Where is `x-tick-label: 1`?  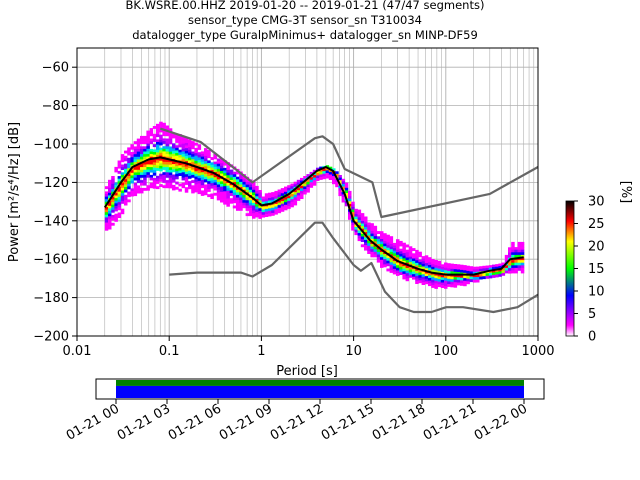 x-tick-label: 1 is located at coordinates (261, 351).